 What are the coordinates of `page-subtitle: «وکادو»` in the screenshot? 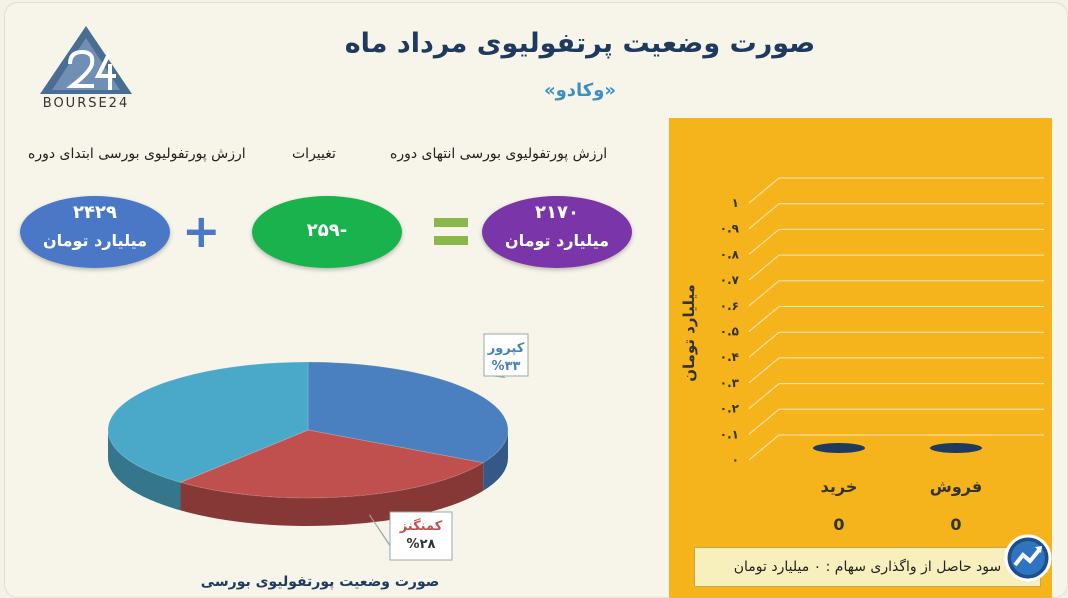 It's located at (580, 90).